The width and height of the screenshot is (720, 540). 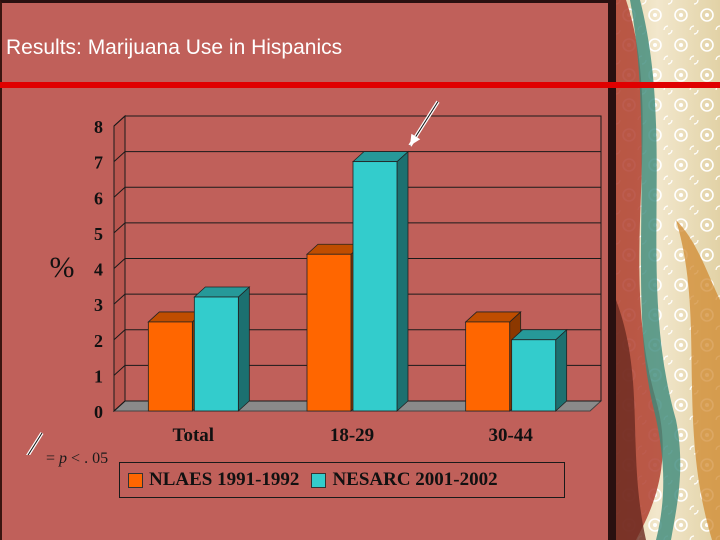 I want to click on y-tick-label: 7, so click(x=98, y=163).